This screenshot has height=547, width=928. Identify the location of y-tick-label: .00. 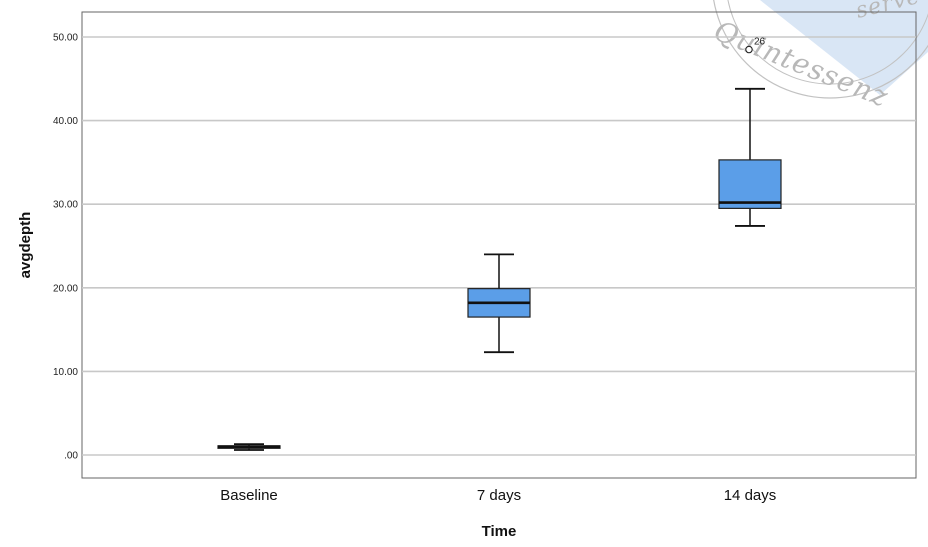
(71, 456).